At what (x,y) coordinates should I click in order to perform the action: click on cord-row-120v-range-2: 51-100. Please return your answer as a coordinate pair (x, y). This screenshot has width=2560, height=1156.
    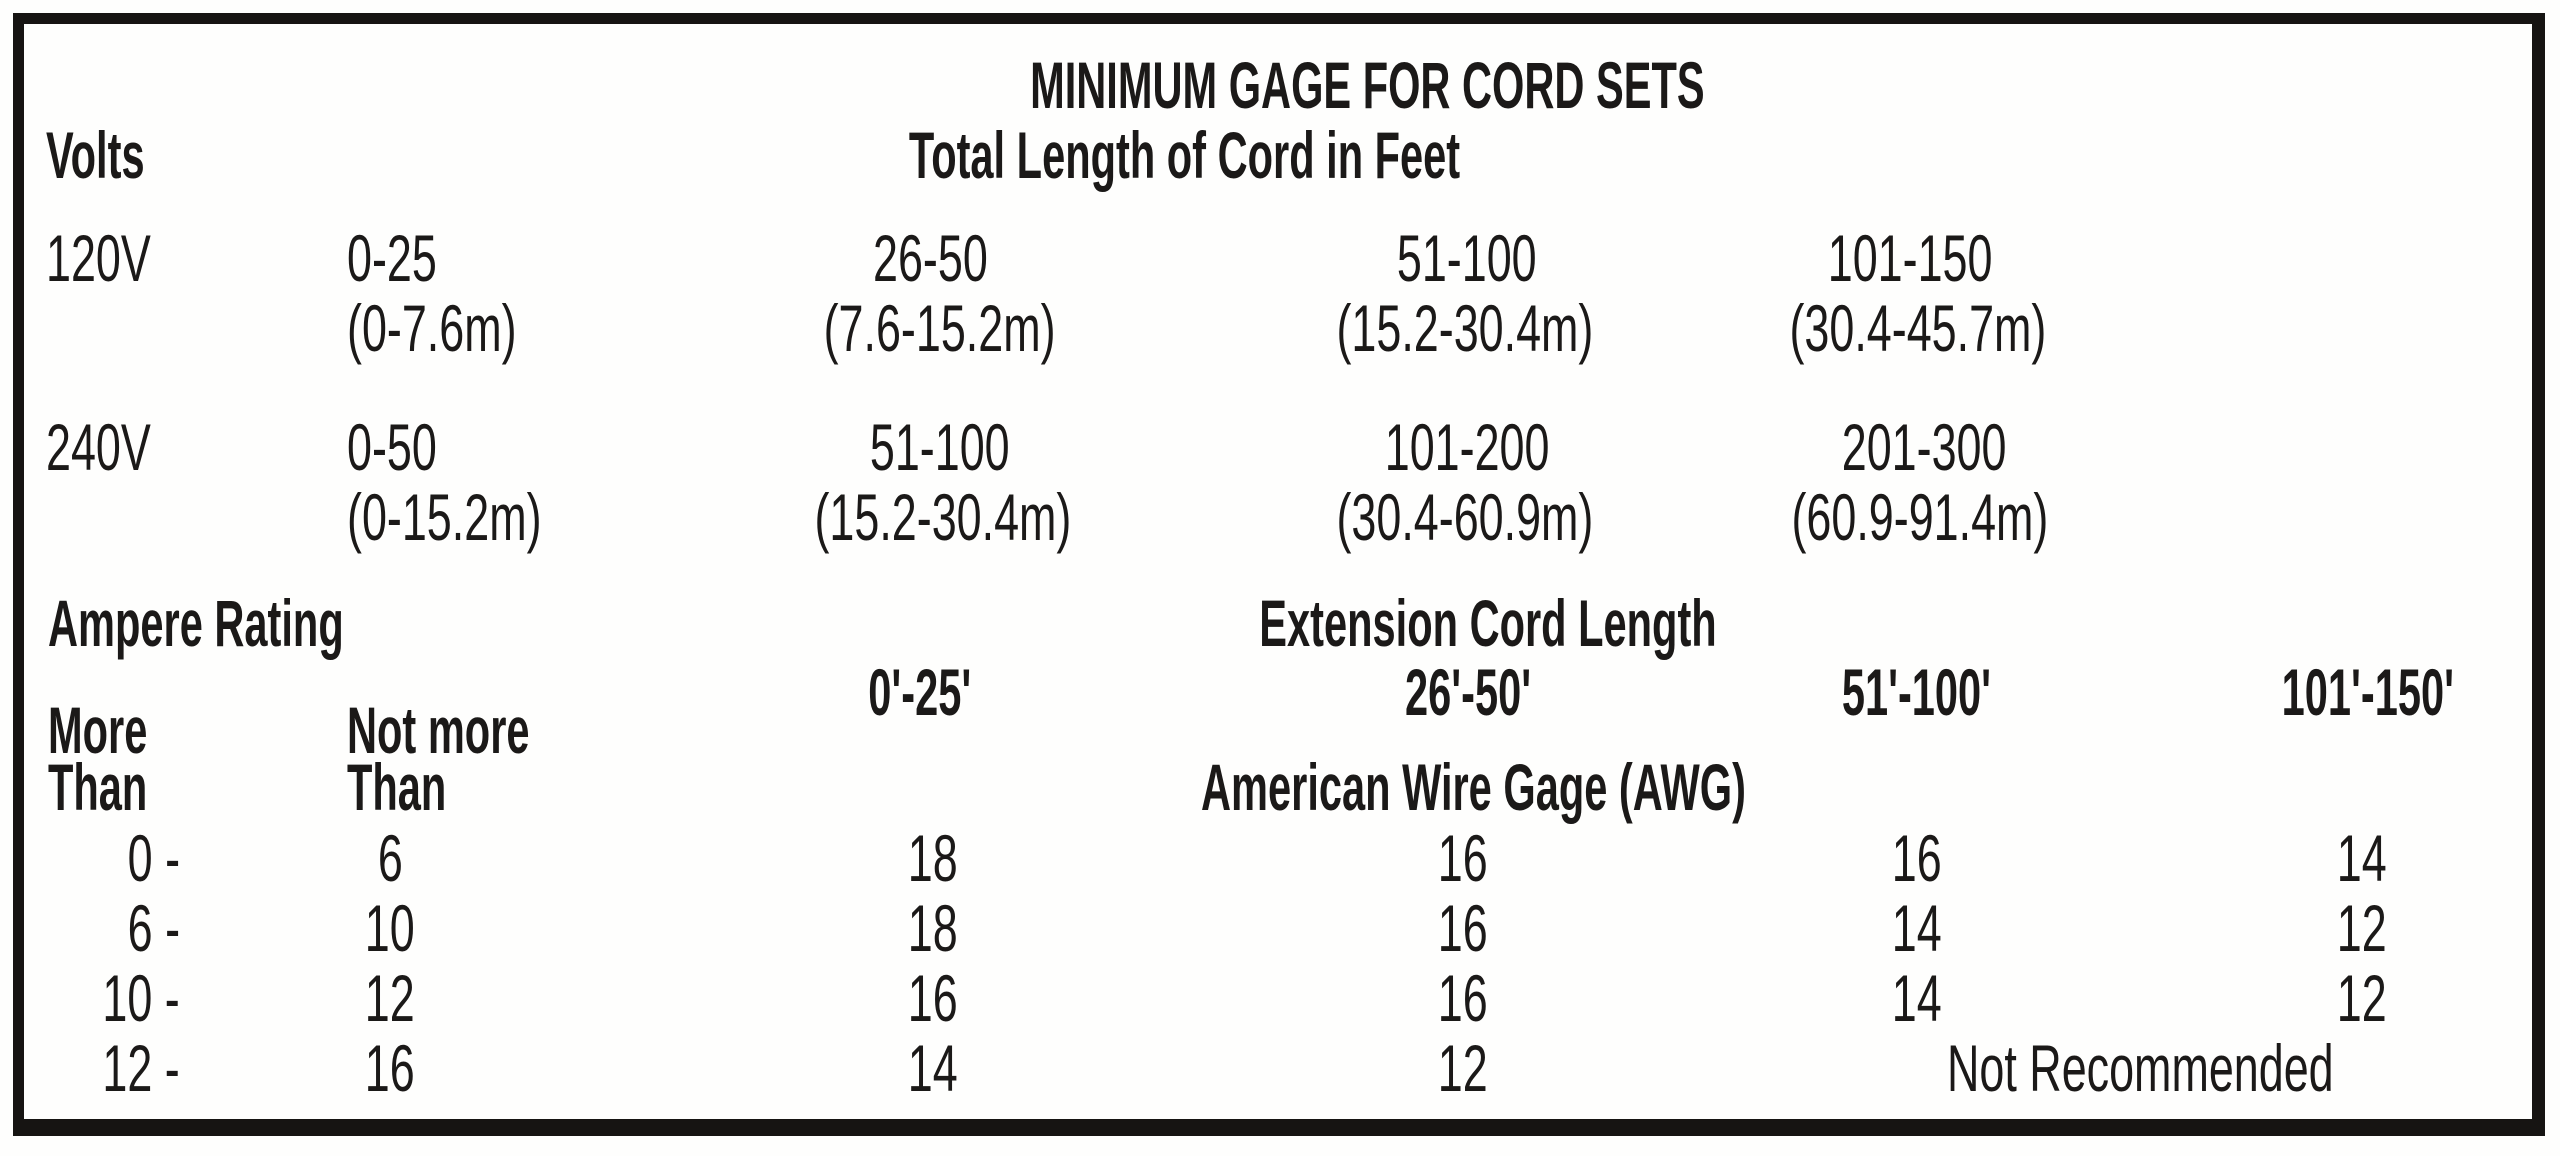
    Looking at the image, I should click on (1467, 258).